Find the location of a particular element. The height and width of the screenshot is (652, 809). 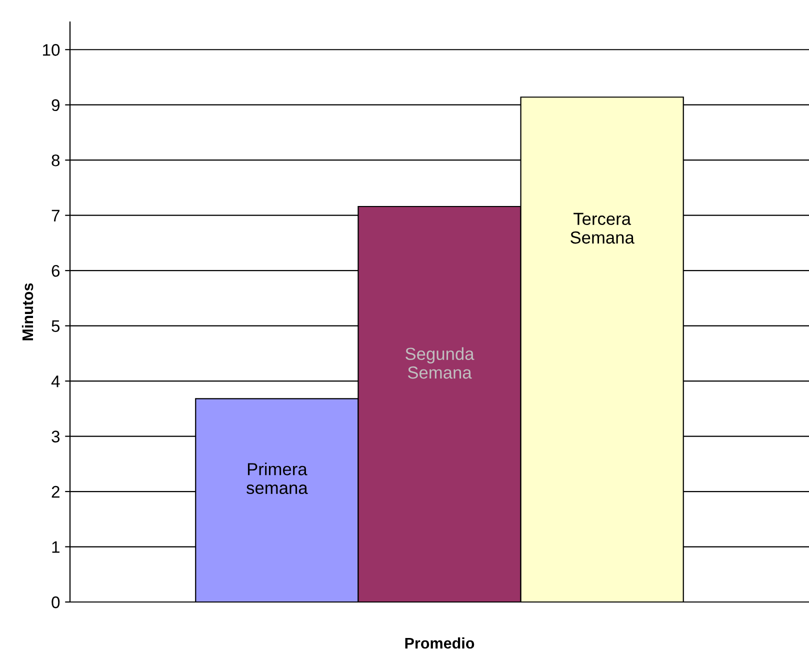

series-label: Tercera Semana is located at coordinates (602, 228).